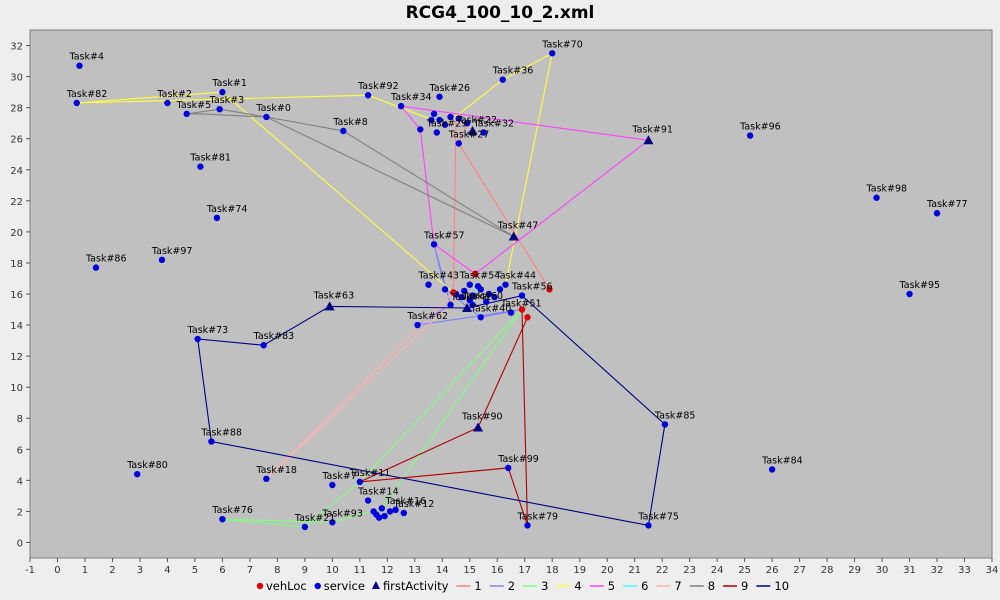  What do you see at coordinates (477, 120) in the screenshot?
I see `first-activity-label: Task#22` at bounding box center [477, 120].